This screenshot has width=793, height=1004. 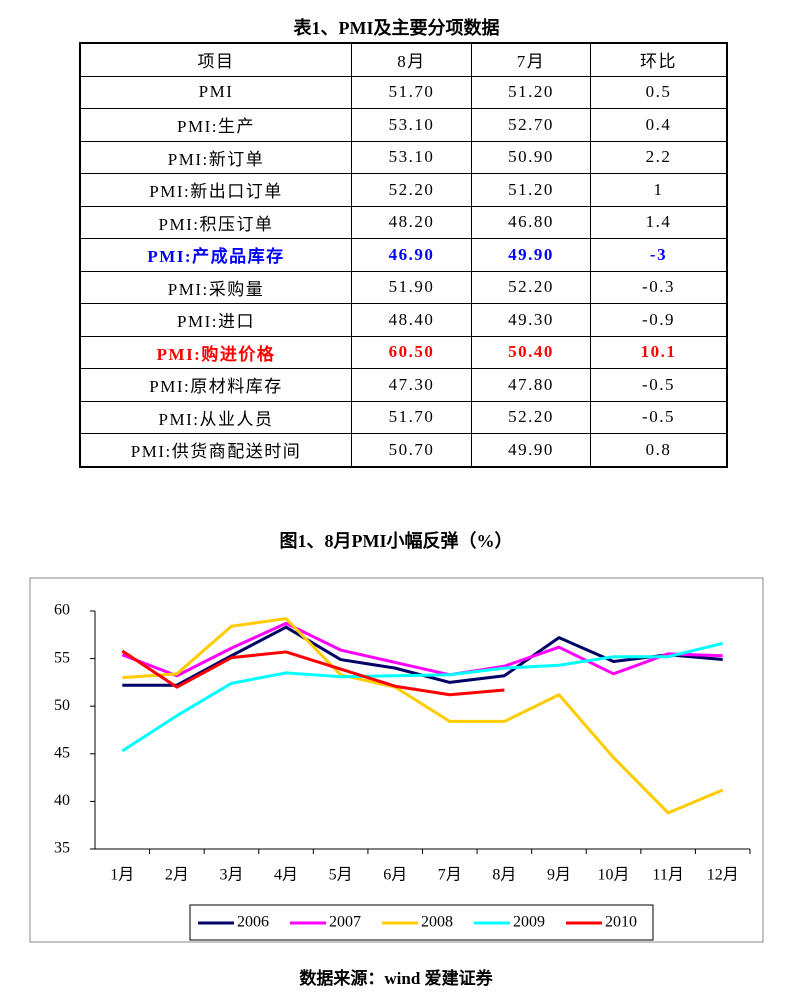 I want to click on table-row: PMI:产成品库存 46.90 49.90 -3, so click(x=403, y=255).